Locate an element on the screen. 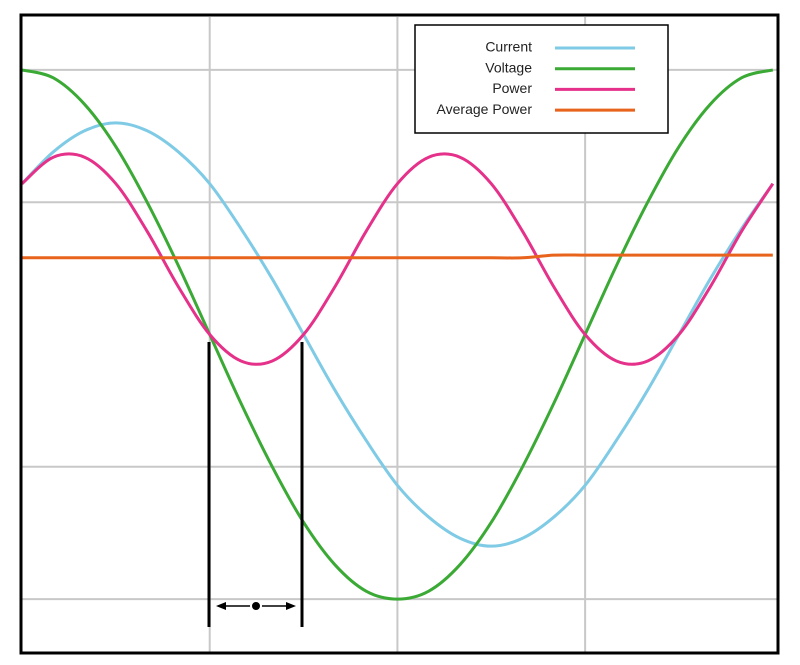 The height and width of the screenshot is (665, 800). phase-shift-annotation is located at coordinates (255, 484).